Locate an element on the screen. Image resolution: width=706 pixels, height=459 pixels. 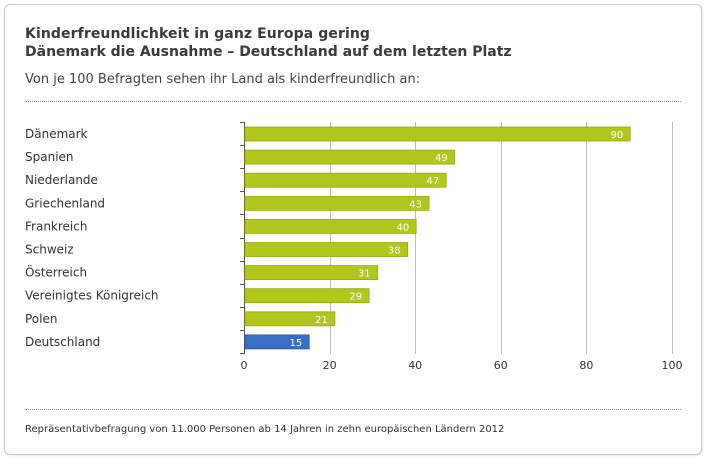
category-label: Spanien is located at coordinates (49, 157).